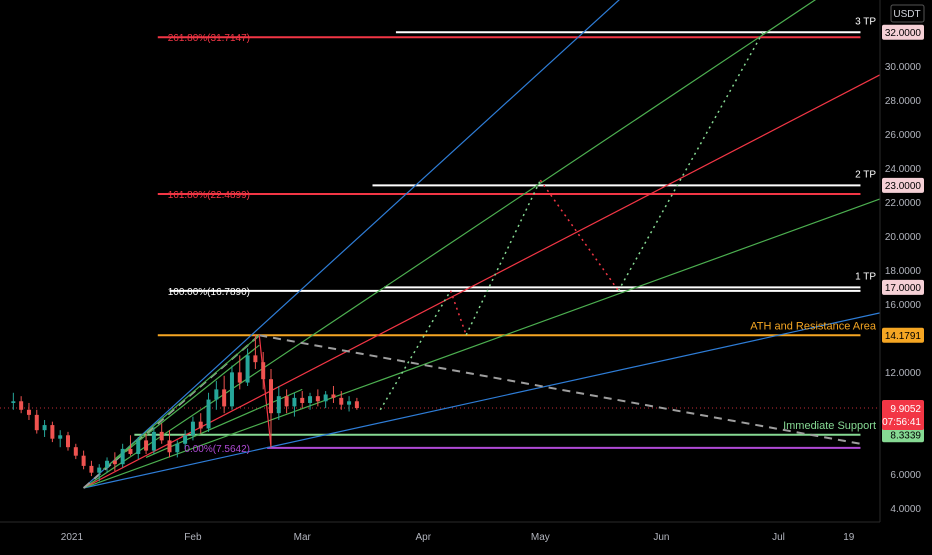  I want to click on fib-level-label: 0.00%(7.5642), so click(217, 449).